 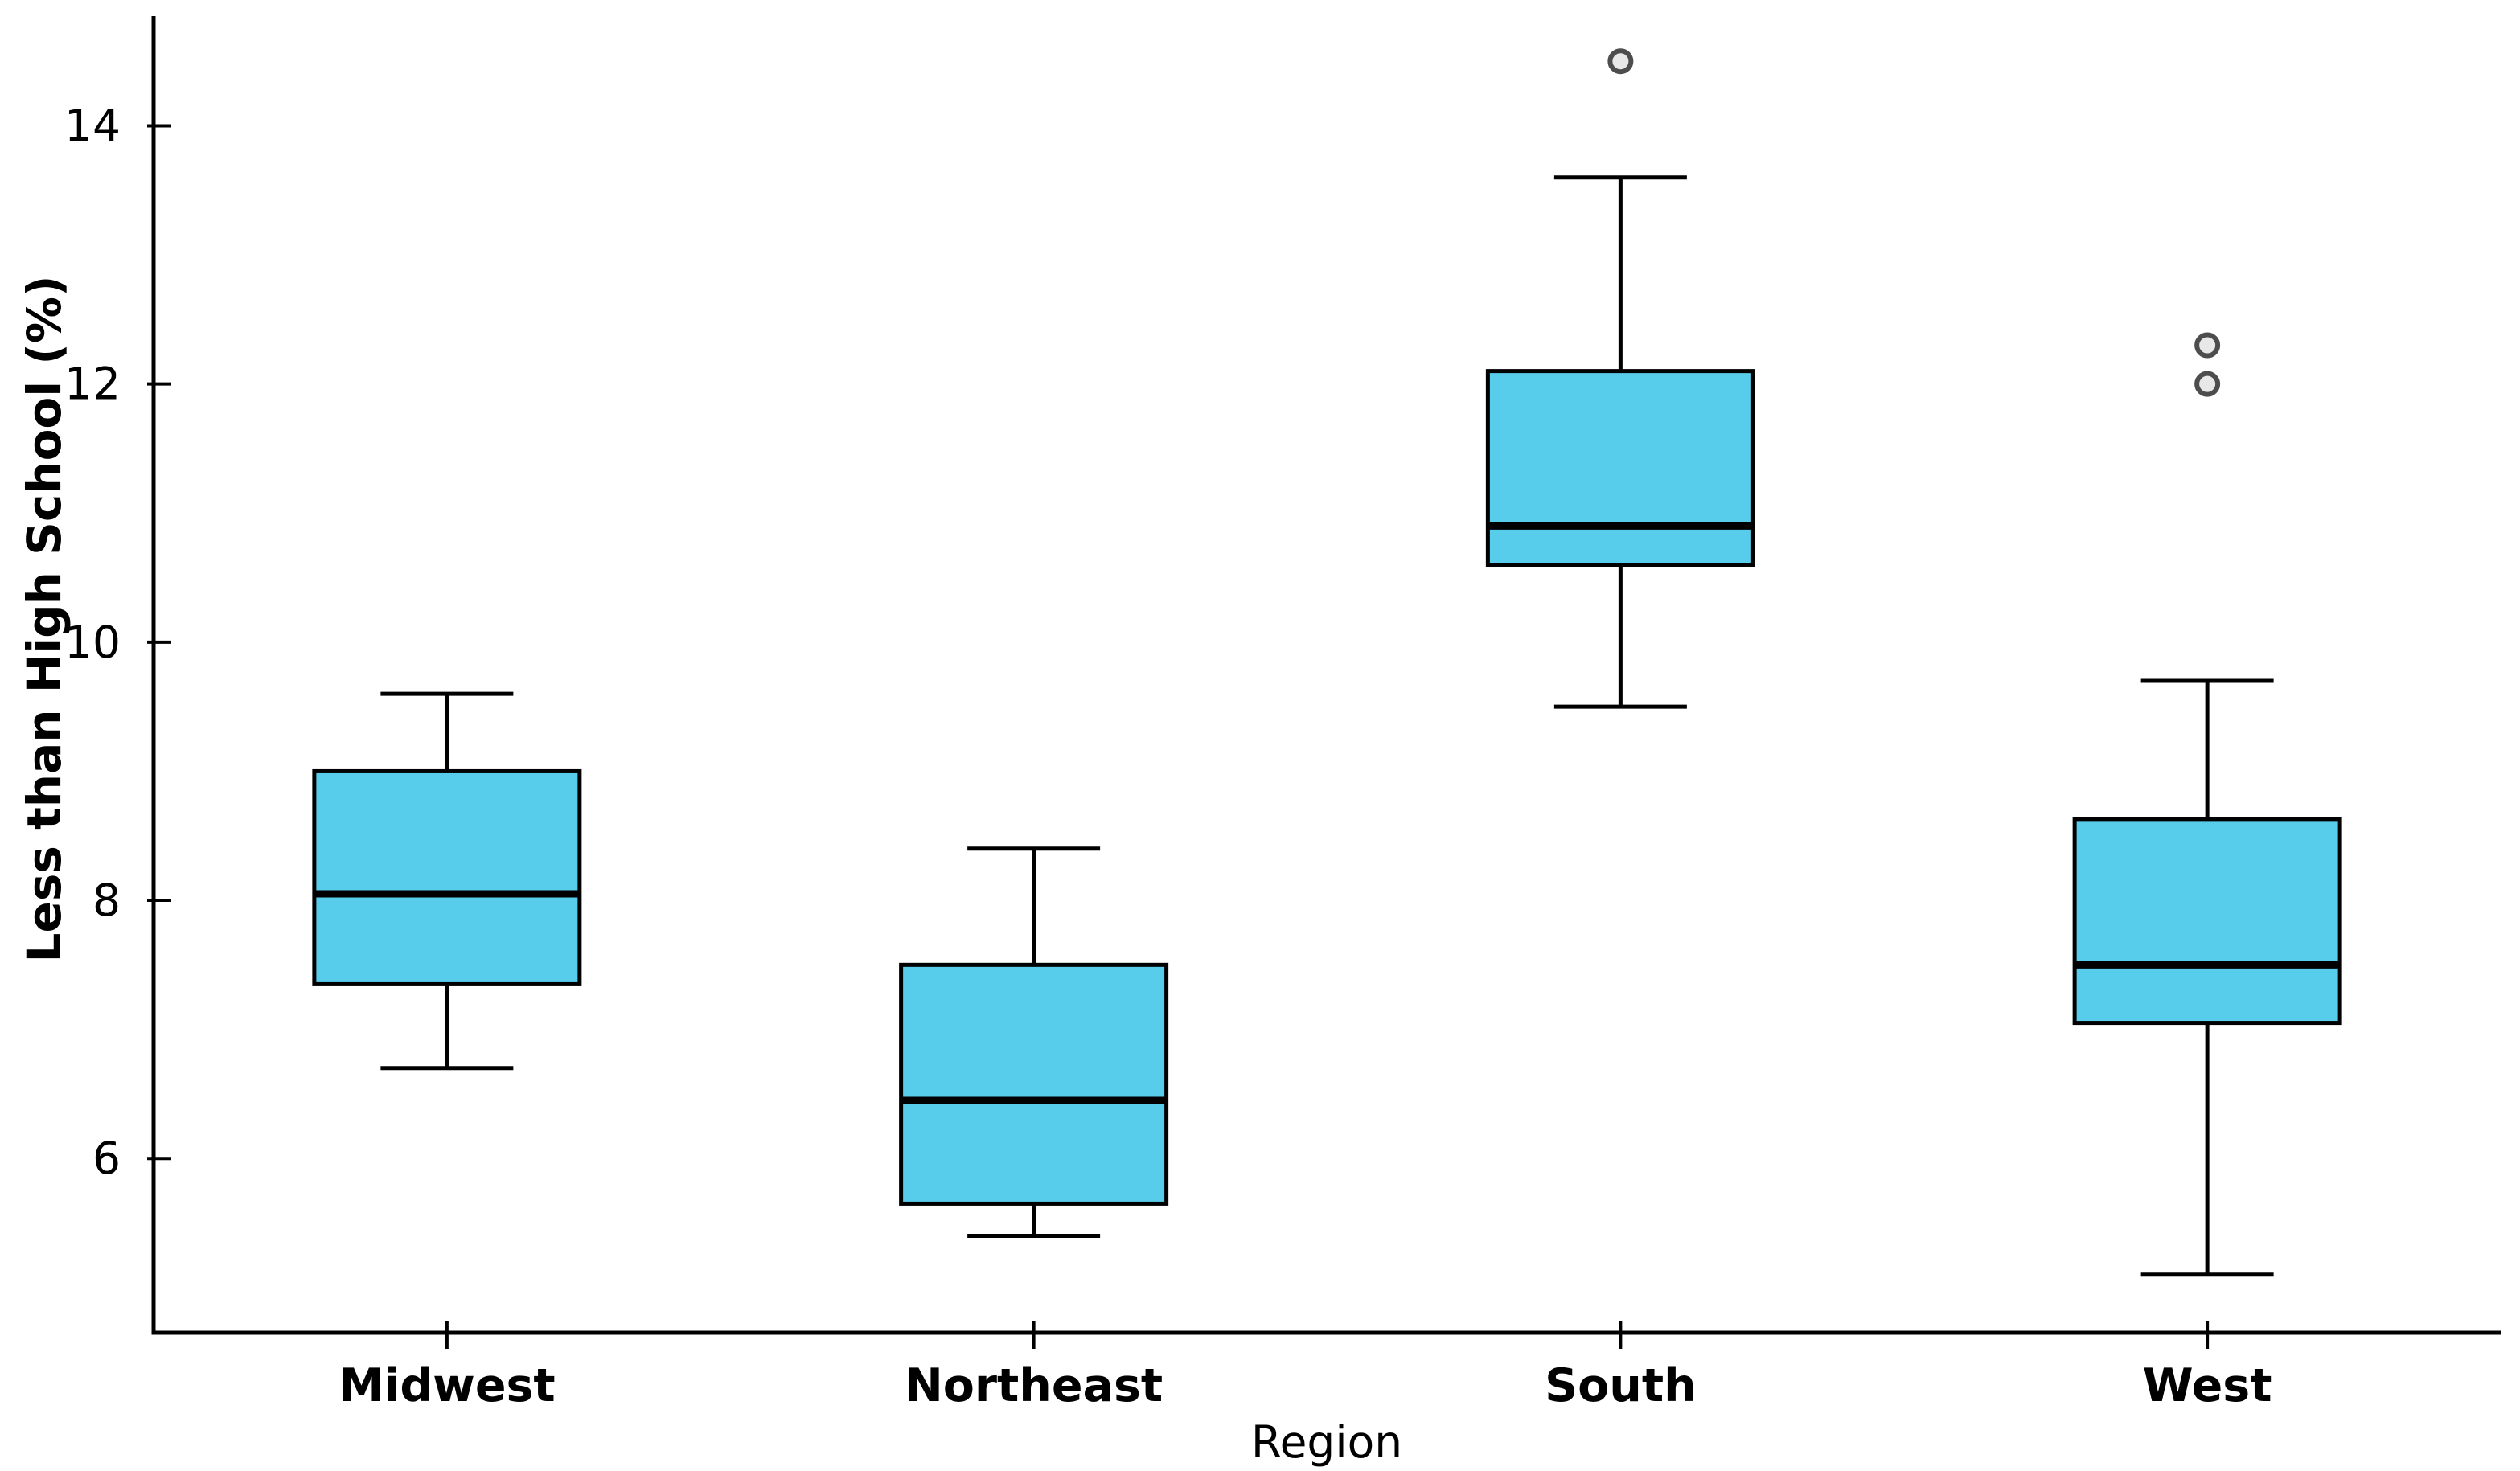 What do you see at coordinates (1326, 1442) in the screenshot?
I see `x-axis-title: Region` at bounding box center [1326, 1442].